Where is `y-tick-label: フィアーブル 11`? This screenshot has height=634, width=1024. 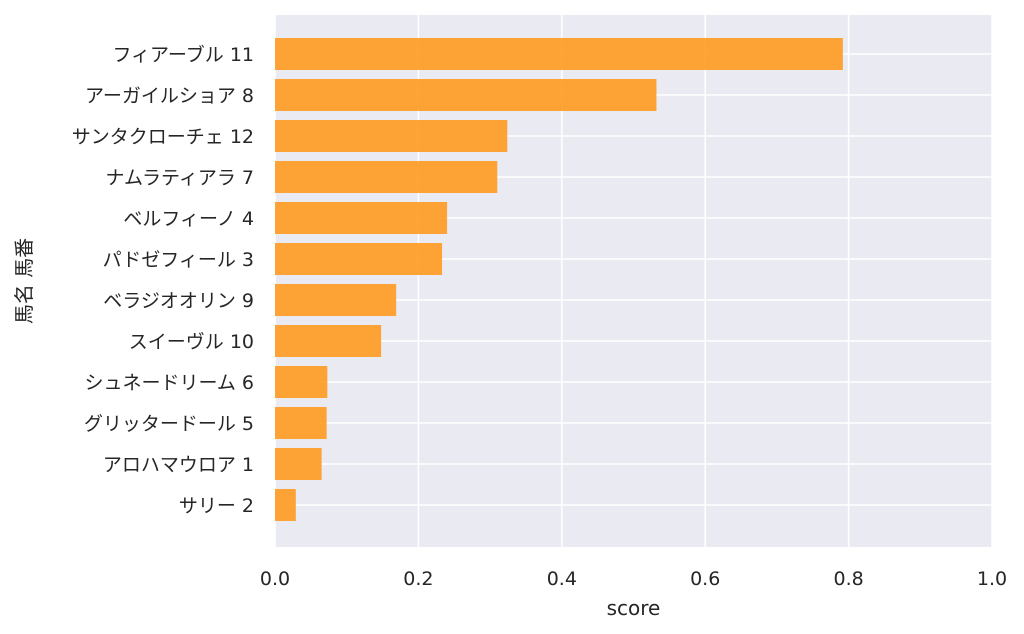 y-tick-label: フィアーブル 11 is located at coordinates (183, 54).